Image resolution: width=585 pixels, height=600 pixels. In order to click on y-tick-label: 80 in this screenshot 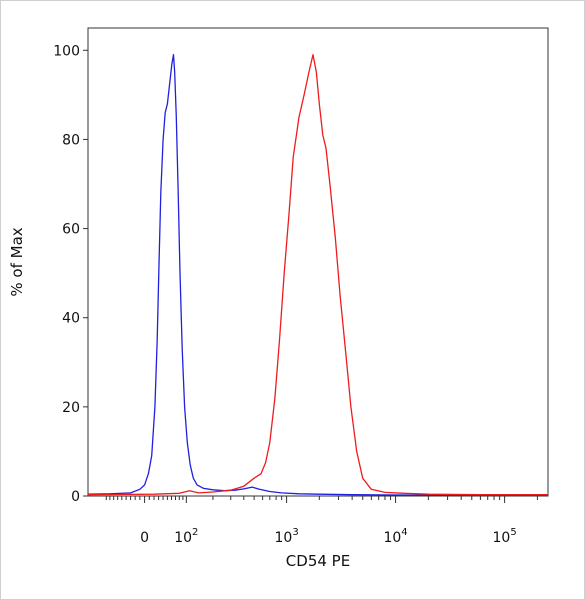, I will do `click(71, 140)`.